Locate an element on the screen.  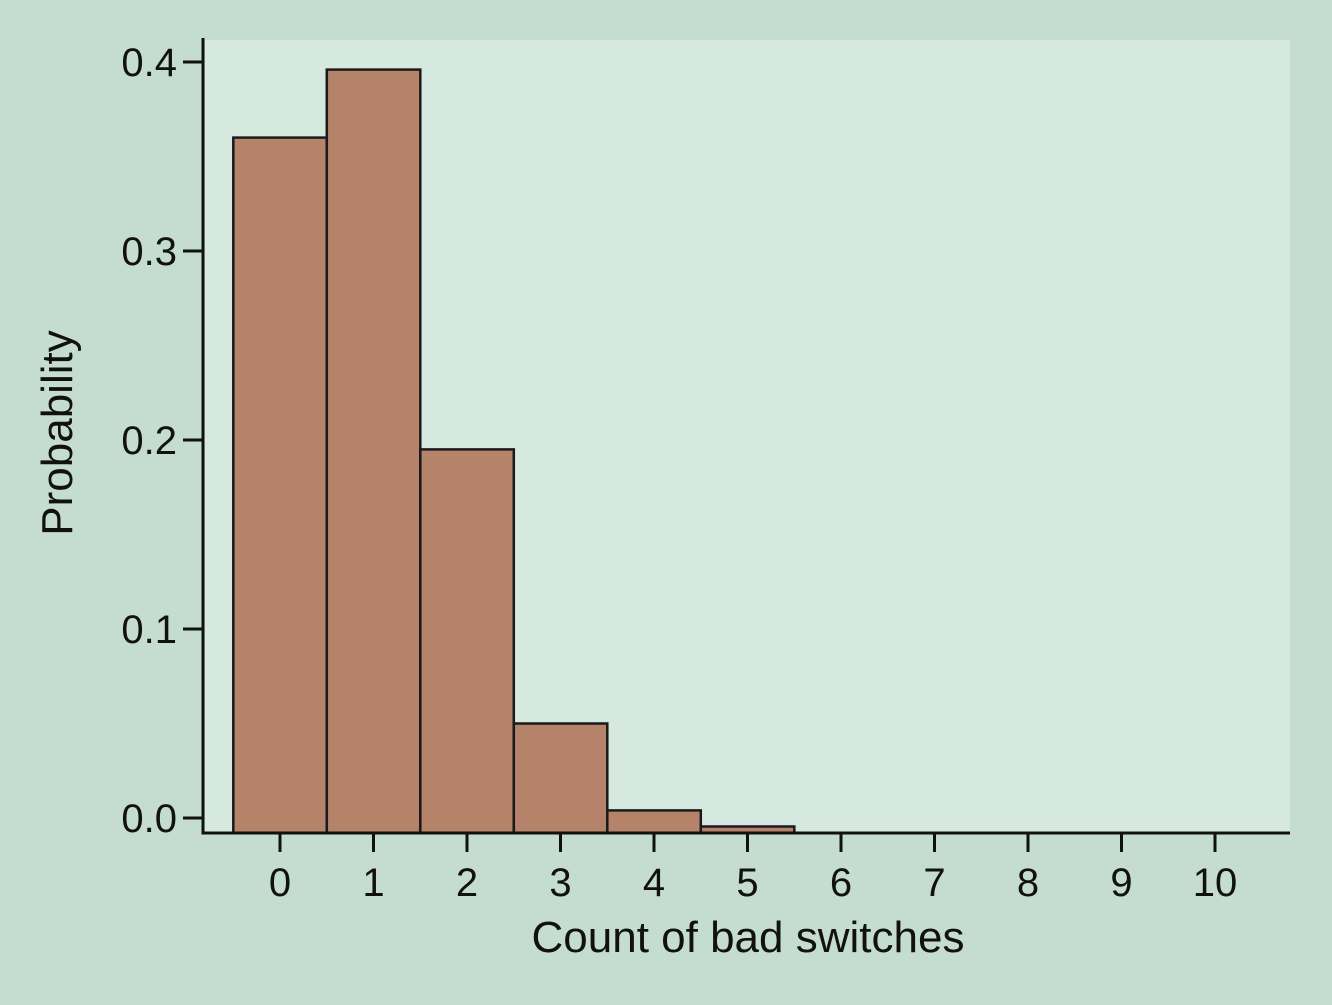
y-ticks: 0.0 0.1 0.2 0.3 0.4 is located at coordinates (162, 441).